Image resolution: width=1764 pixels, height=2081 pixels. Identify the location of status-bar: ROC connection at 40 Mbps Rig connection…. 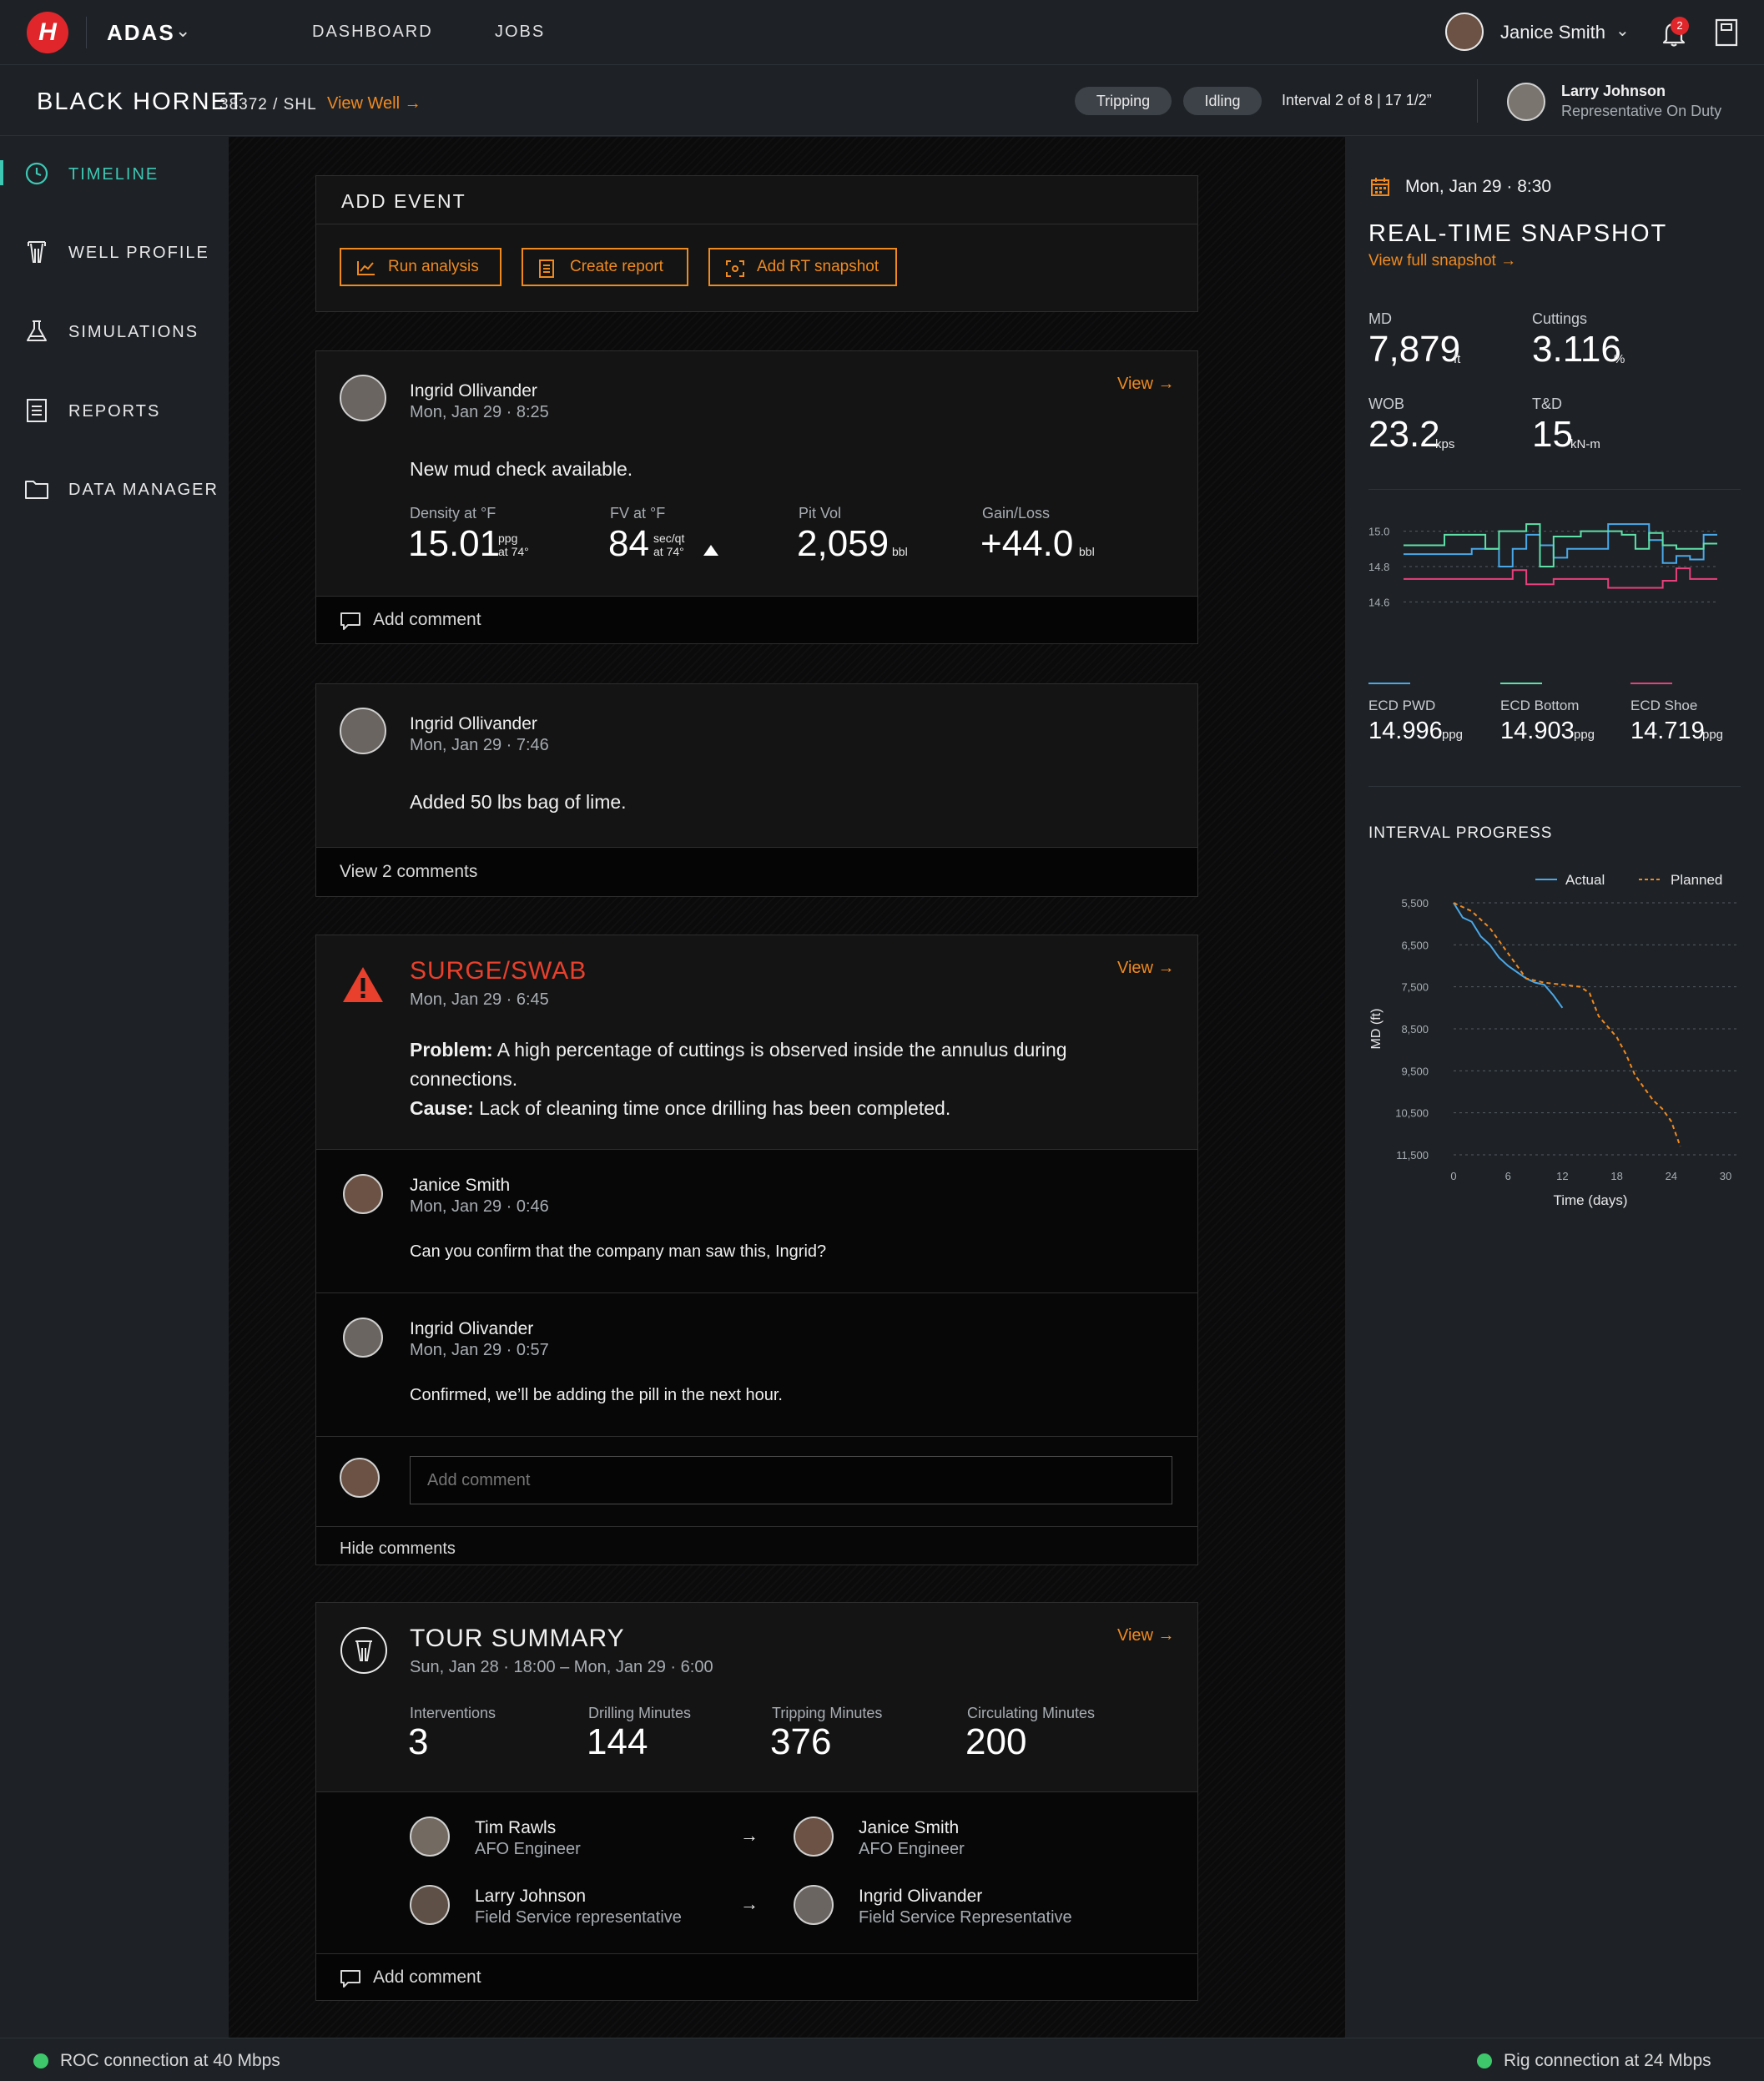
(882, 2059).